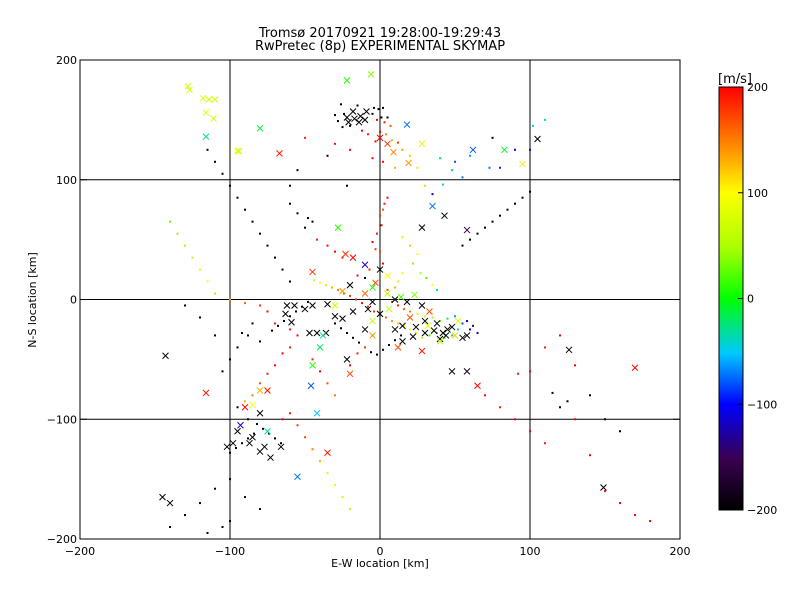 The image size is (800, 600). What do you see at coordinates (380, 551) in the screenshot?
I see `x-tick-label: 0` at bounding box center [380, 551].